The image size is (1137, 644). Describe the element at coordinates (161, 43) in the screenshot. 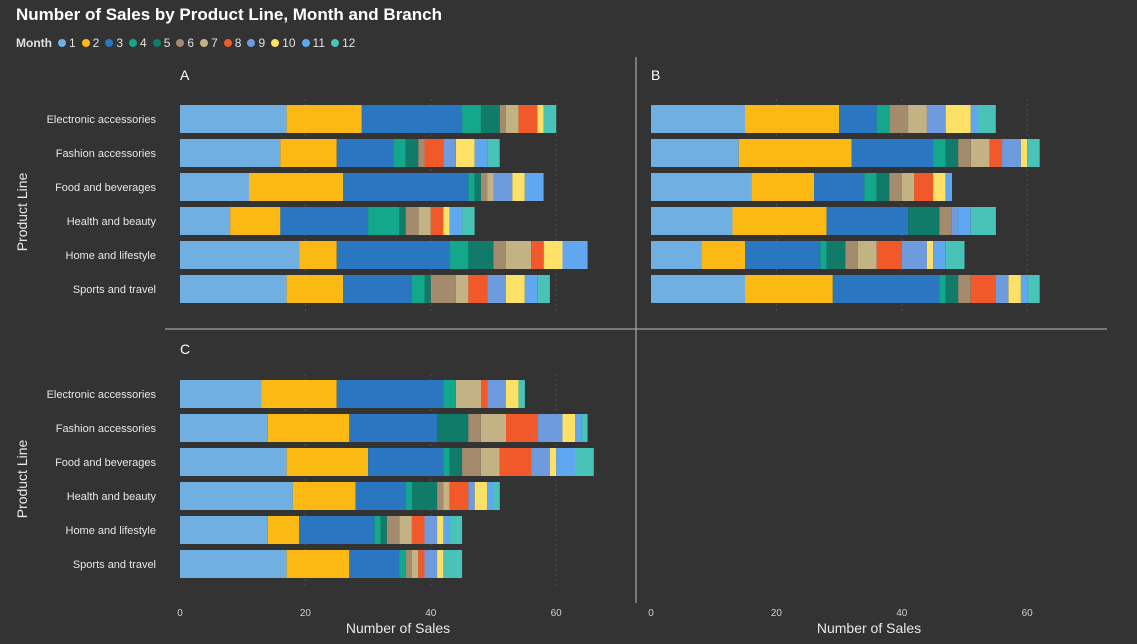

I see `legend-item-5: 5` at that location.